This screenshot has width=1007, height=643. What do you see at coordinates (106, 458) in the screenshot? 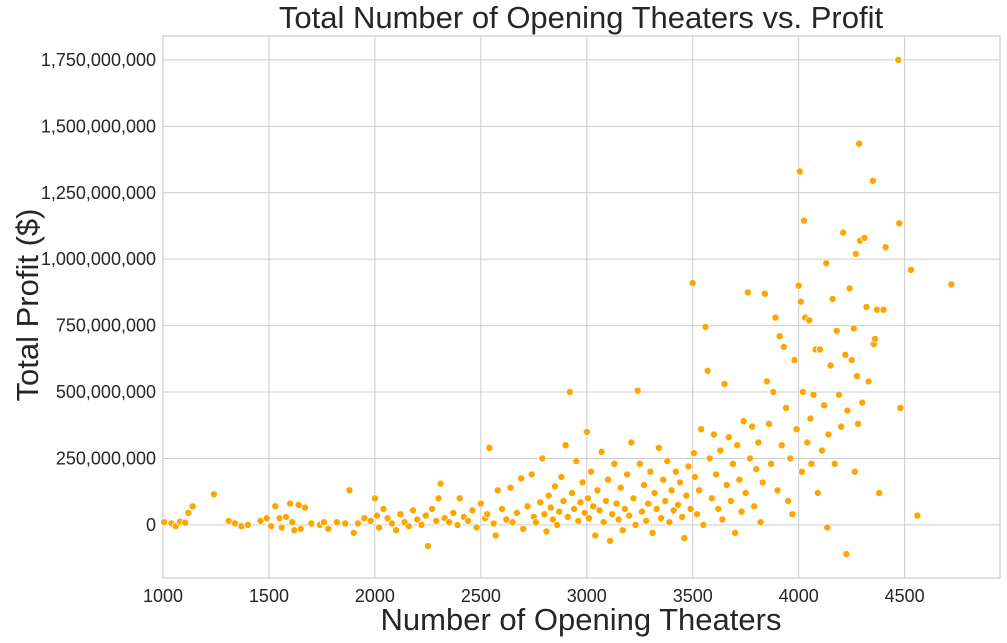
I see `y-tick-label: 250,000,000` at bounding box center [106, 458].